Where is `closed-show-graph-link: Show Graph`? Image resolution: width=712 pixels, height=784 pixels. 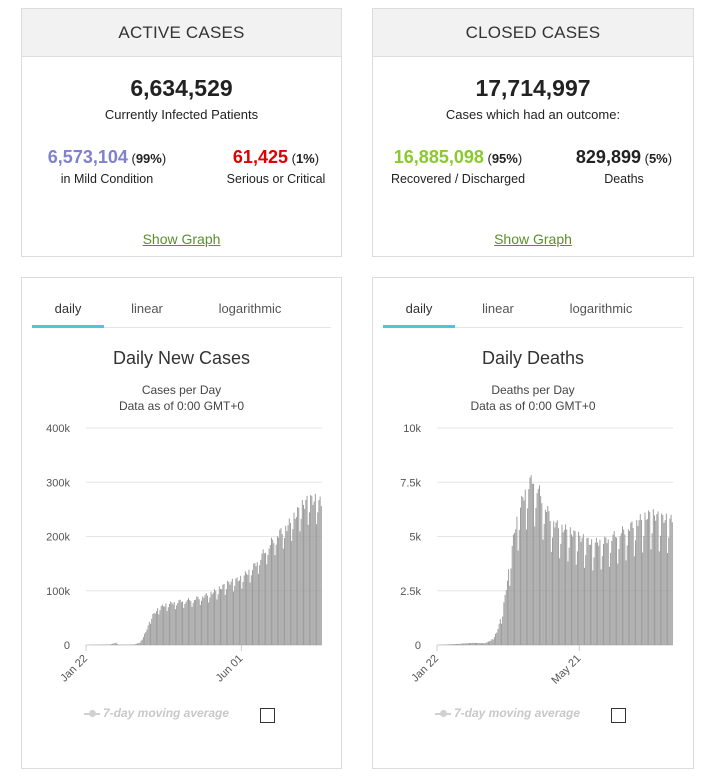 closed-show-graph-link: Show Graph is located at coordinates (533, 239).